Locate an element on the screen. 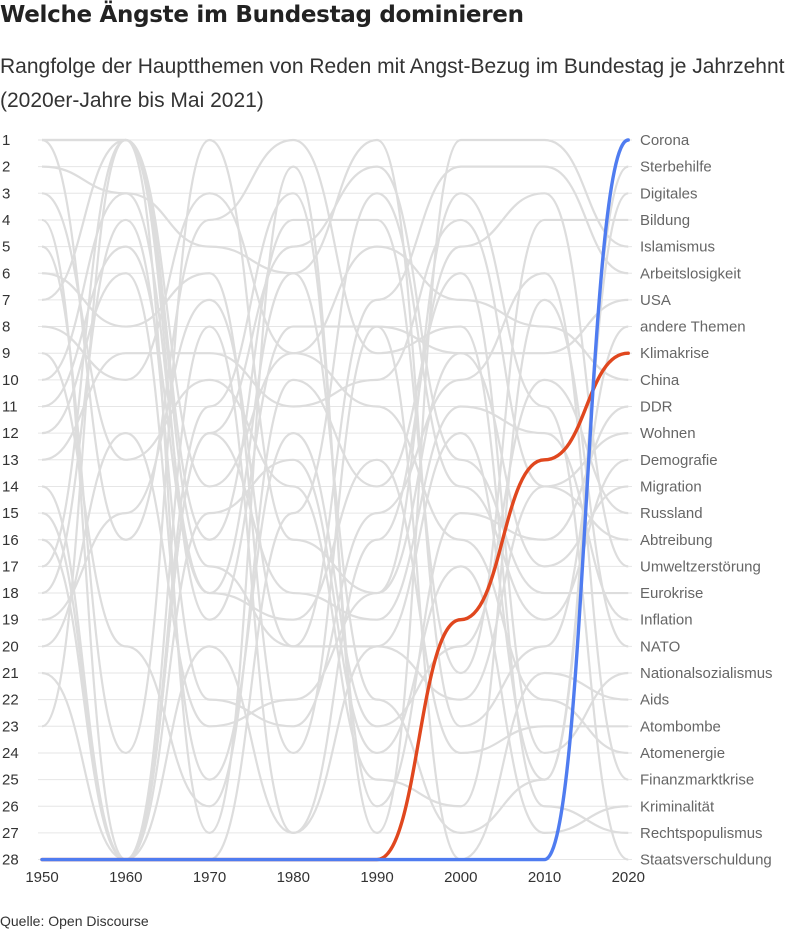 The height and width of the screenshot is (933, 800). series-label-andere-themen: andere Themen is located at coordinates (693, 327).